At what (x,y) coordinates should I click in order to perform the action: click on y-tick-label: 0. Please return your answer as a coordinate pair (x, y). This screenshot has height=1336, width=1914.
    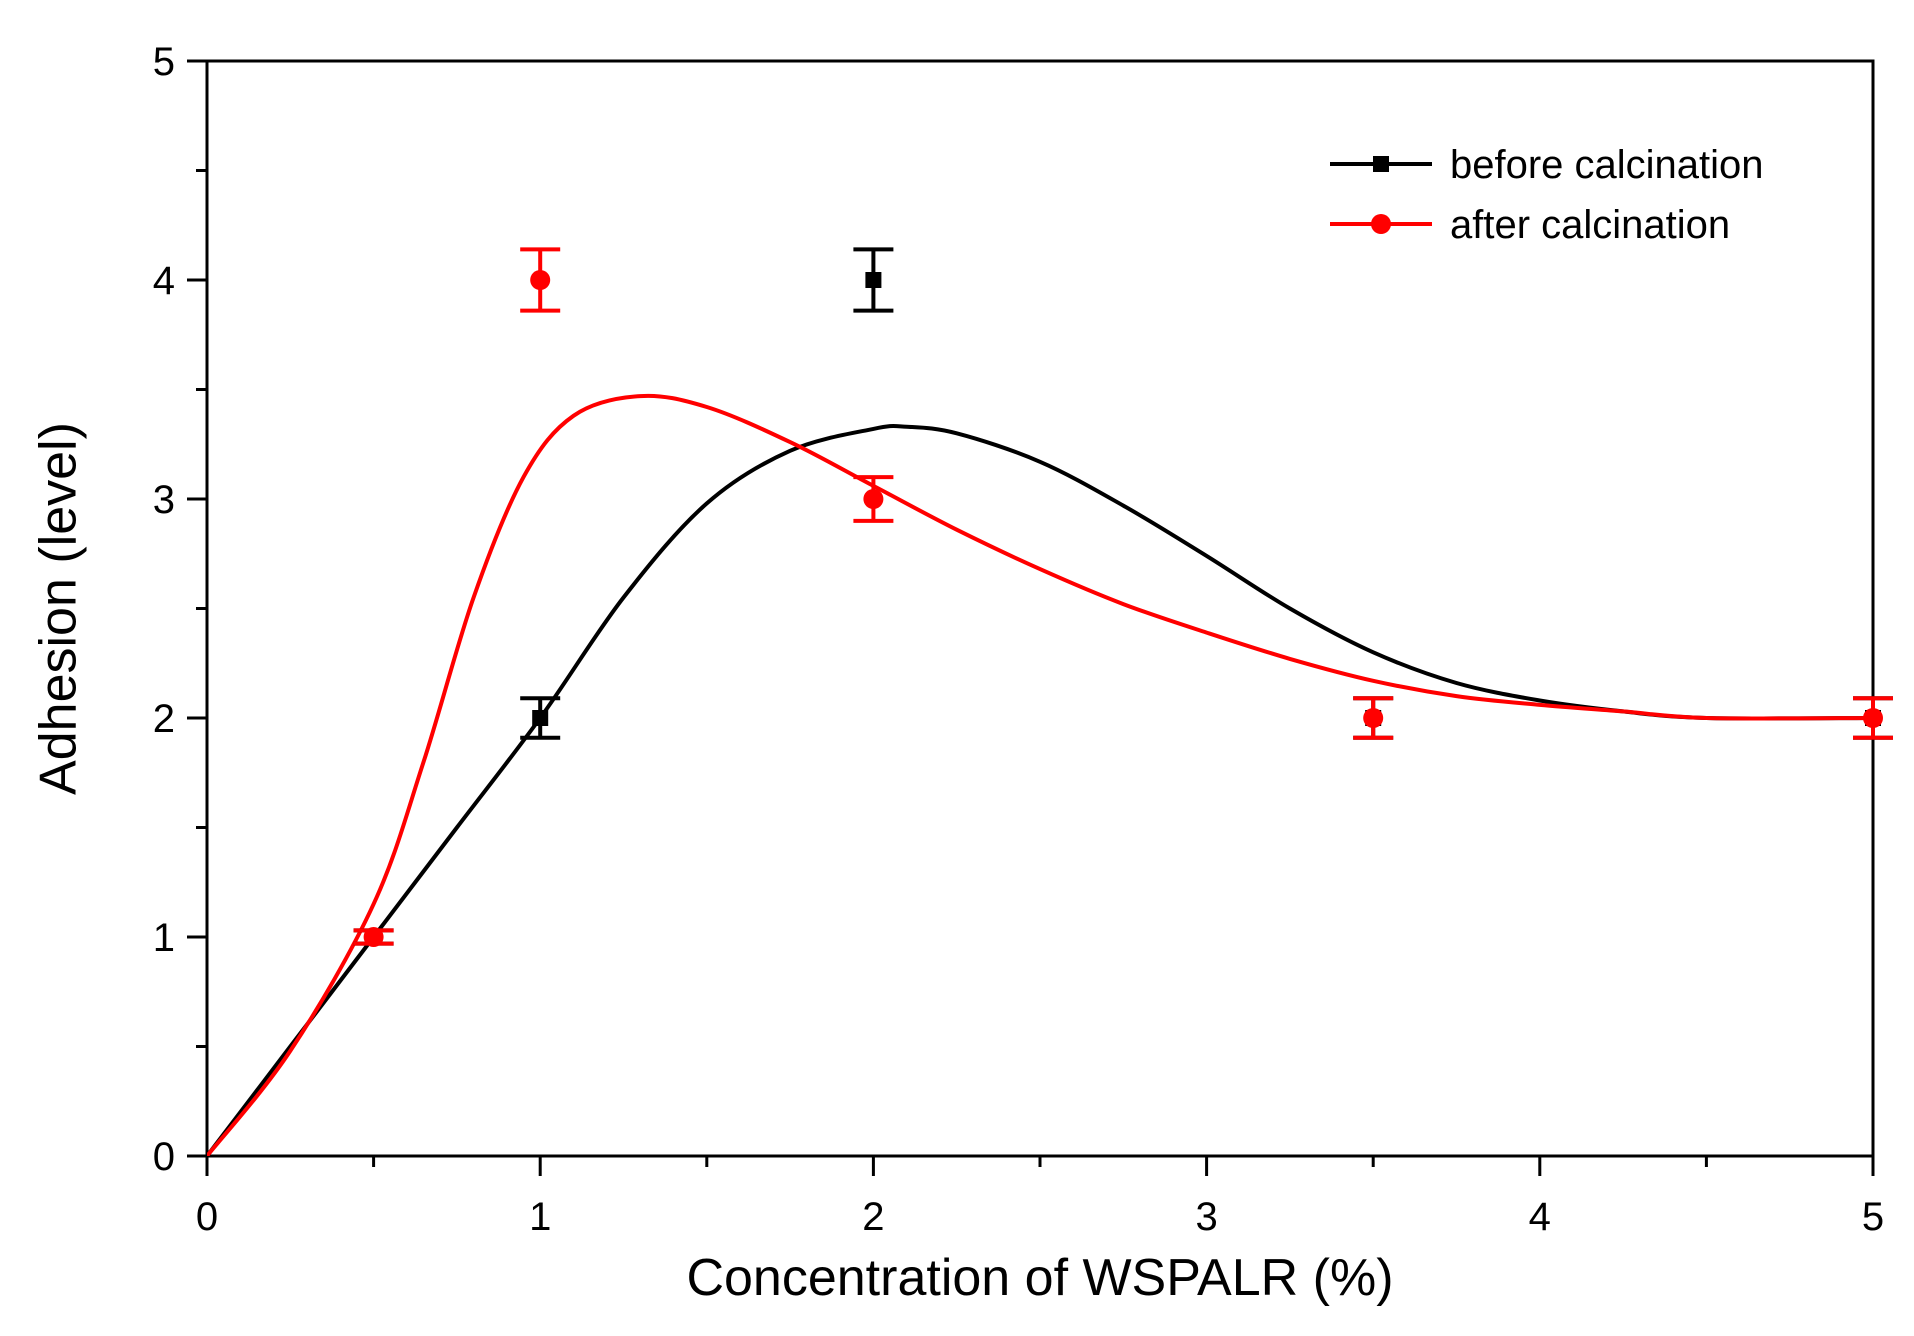
    Looking at the image, I should click on (164, 1157).